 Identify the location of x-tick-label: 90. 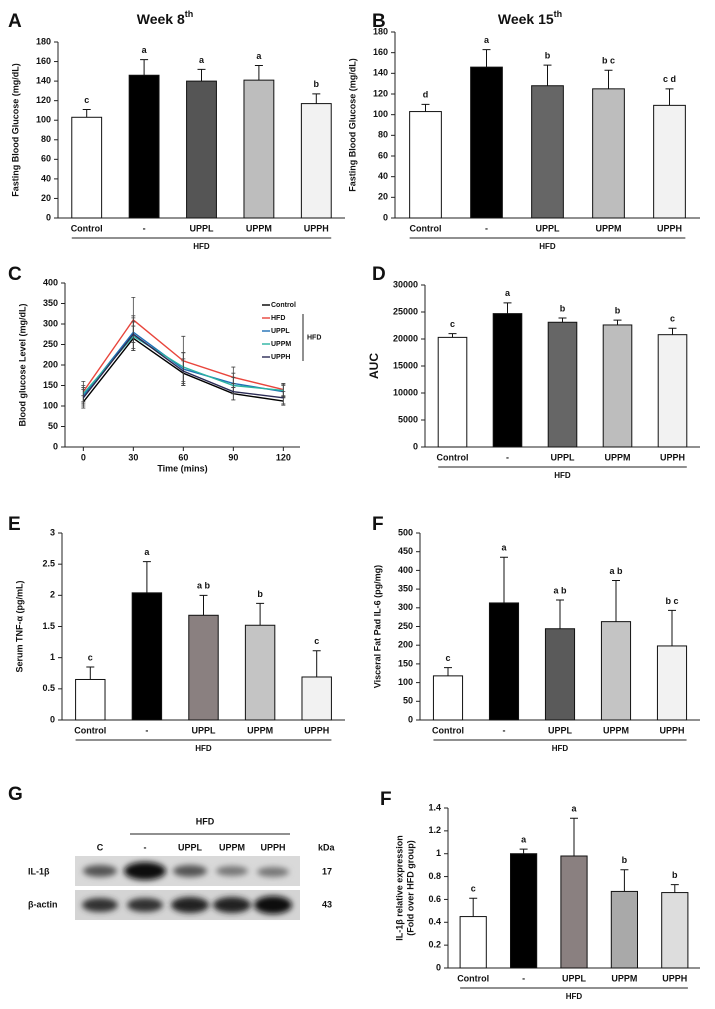
(233, 457).